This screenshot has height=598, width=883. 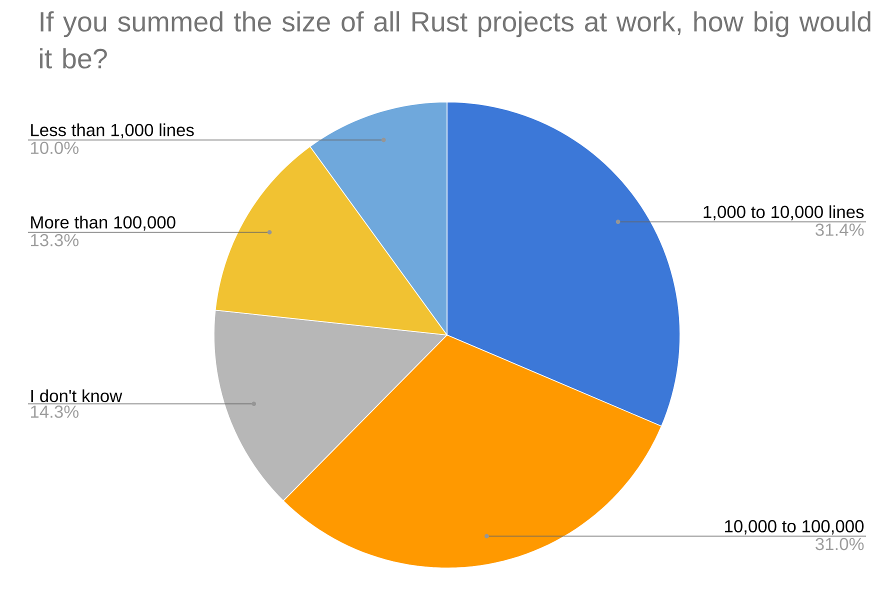 What do you see at coordinates (112, 130) in the screenshot?
I see `slice-label: Less than 1,000 lines` at bounding box center [112, 130].